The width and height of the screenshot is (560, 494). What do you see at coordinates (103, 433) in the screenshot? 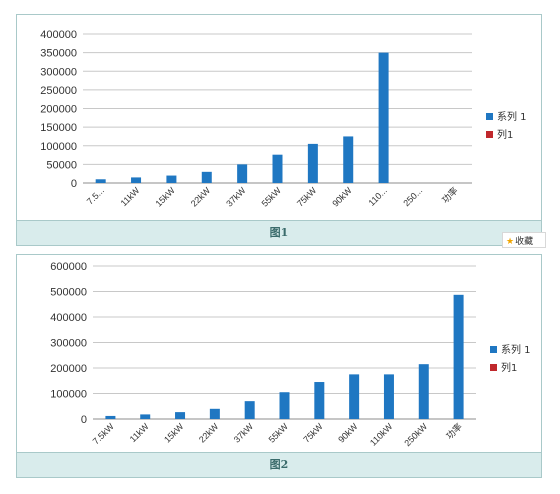
I see `x-tick-label: 7.5kW` at bounding box center [103, 433].